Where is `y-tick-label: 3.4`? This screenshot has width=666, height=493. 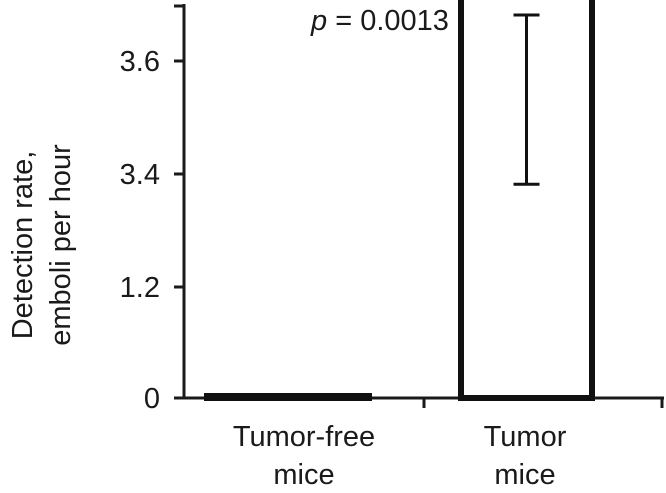 y-tick-label: 3.4 is located at coordinates (140, 175).